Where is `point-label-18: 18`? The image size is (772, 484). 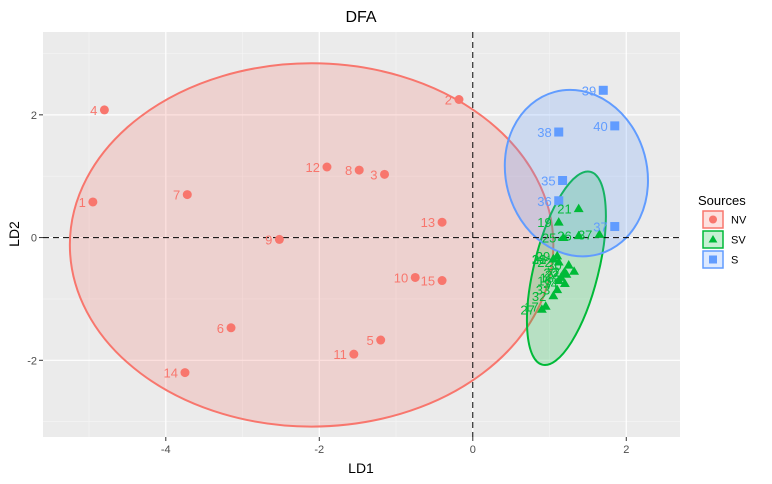
point-label-18: 18 is located at coordinates (547, 277).